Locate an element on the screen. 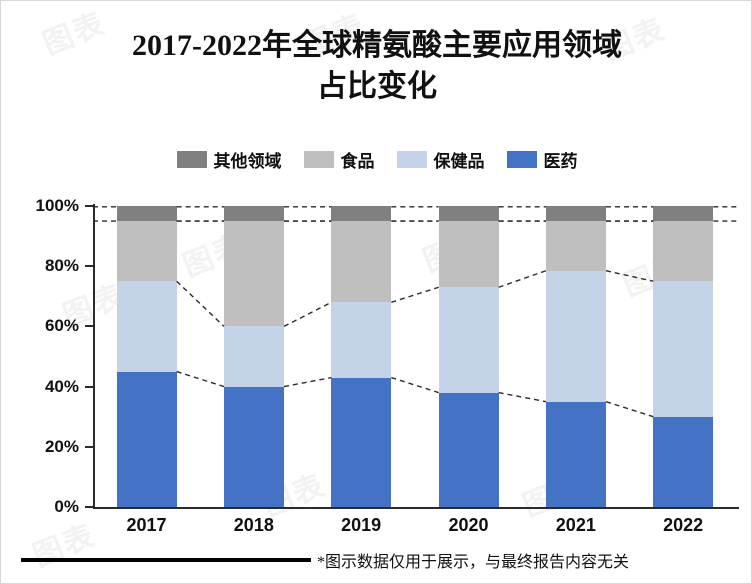  x-tick-label: 2022 is located at coordinates (683, 525).